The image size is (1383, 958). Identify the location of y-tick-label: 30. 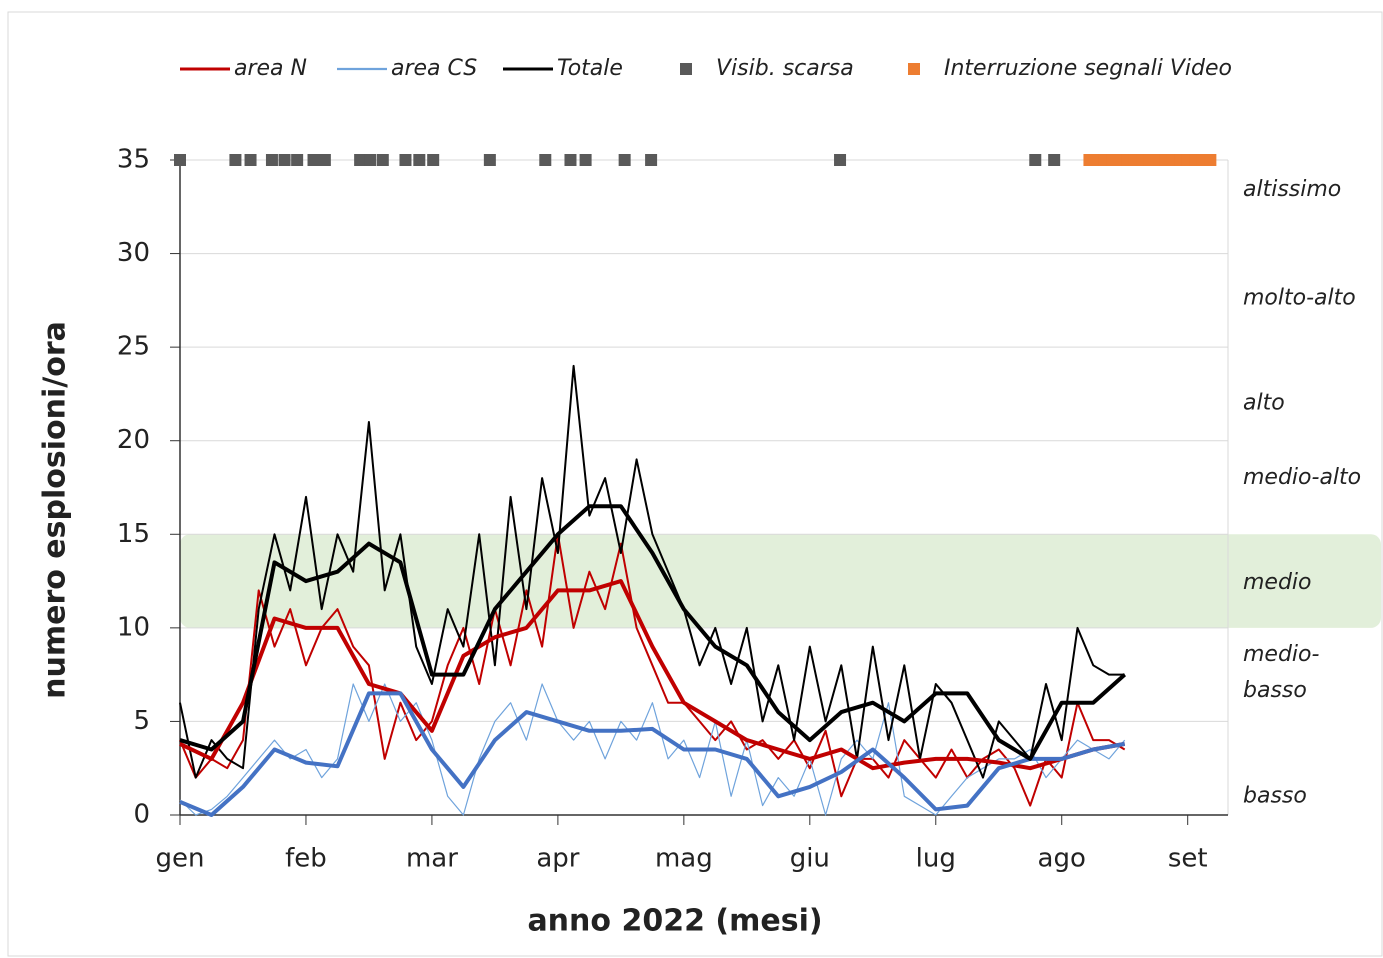
(133, 253).